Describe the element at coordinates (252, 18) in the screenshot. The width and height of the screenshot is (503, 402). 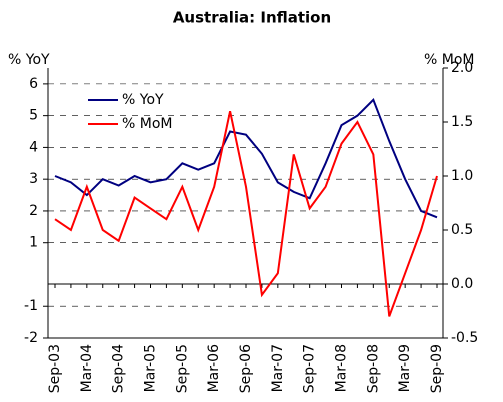
I see `chart-title: Australia: Inflation` at that location.